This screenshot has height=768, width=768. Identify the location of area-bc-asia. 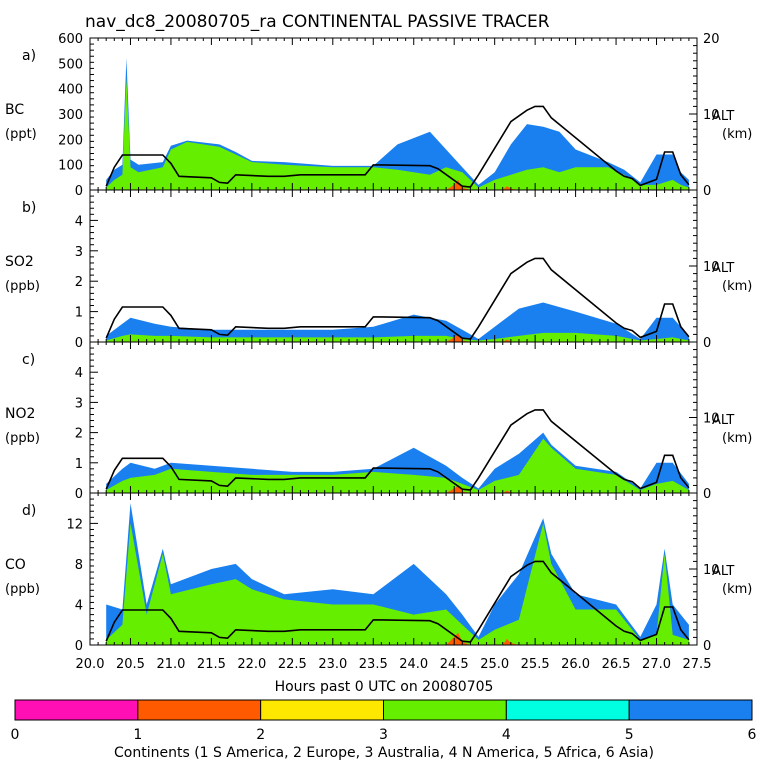
(397, 124).